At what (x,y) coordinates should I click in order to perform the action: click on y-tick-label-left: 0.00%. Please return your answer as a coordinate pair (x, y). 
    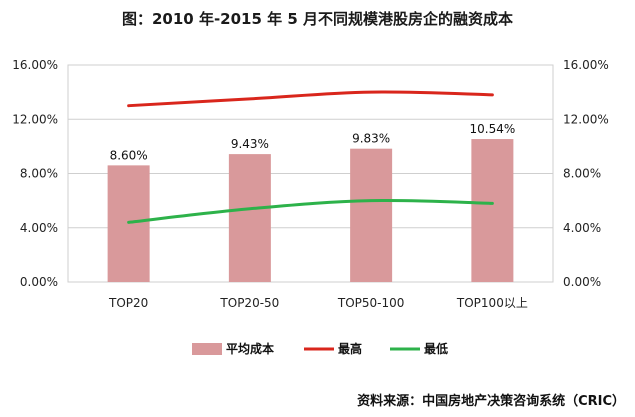
    Looking at the image, I should click on (39, 282).